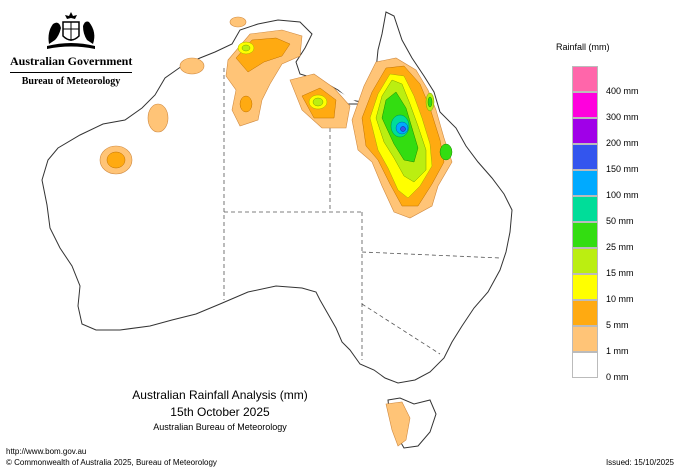 This screenshot has height=467, width=680. Describe the element at coordinates (617, 377) in the screenshot. I see `legend-label: 0 mm` at that location.